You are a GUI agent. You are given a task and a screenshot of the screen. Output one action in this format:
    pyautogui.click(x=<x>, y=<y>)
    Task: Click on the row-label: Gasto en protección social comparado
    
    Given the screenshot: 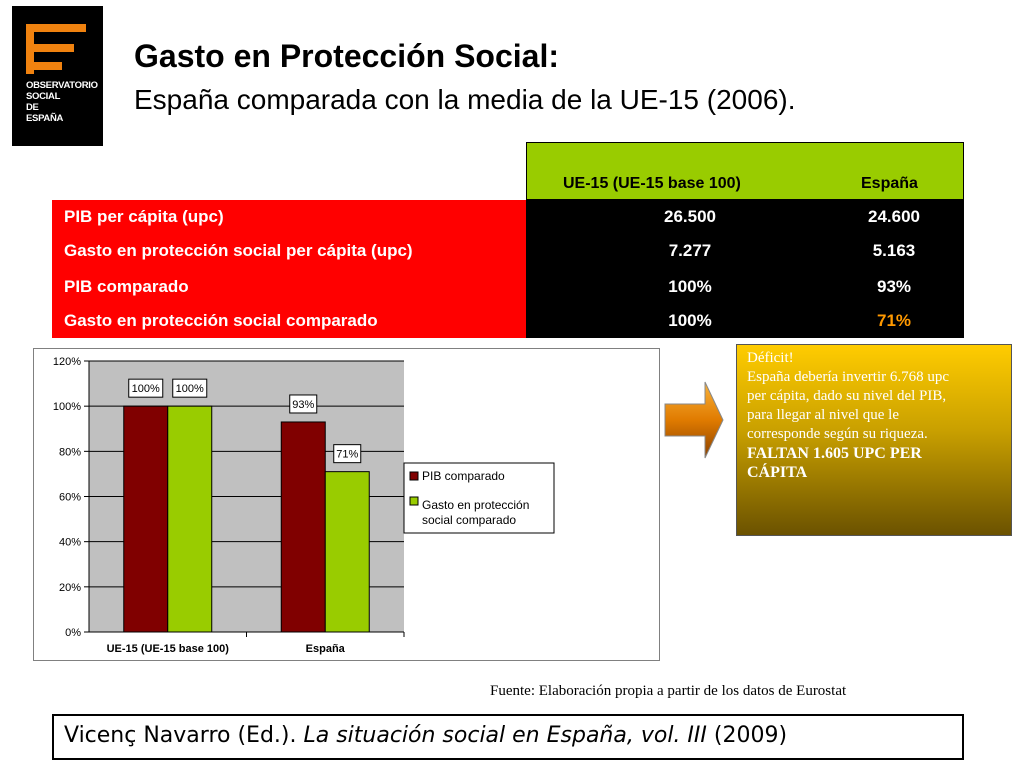 What is the action you would take?
    pyautogui.click(x=221, y=320)
    